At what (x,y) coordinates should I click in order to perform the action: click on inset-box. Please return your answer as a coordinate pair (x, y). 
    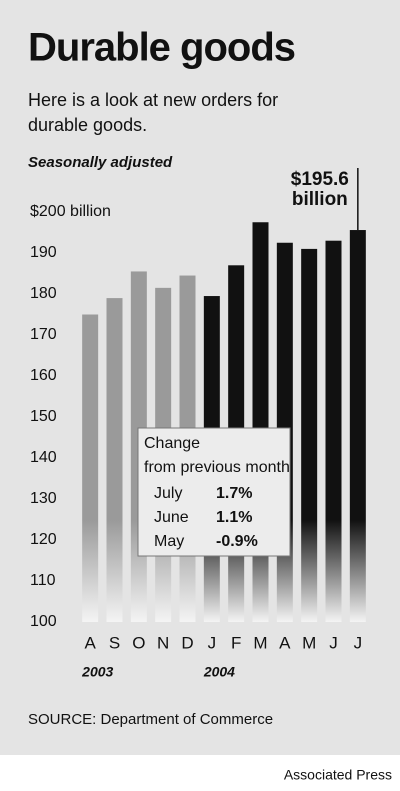
    Looking at the image, I should click on (214, 492).